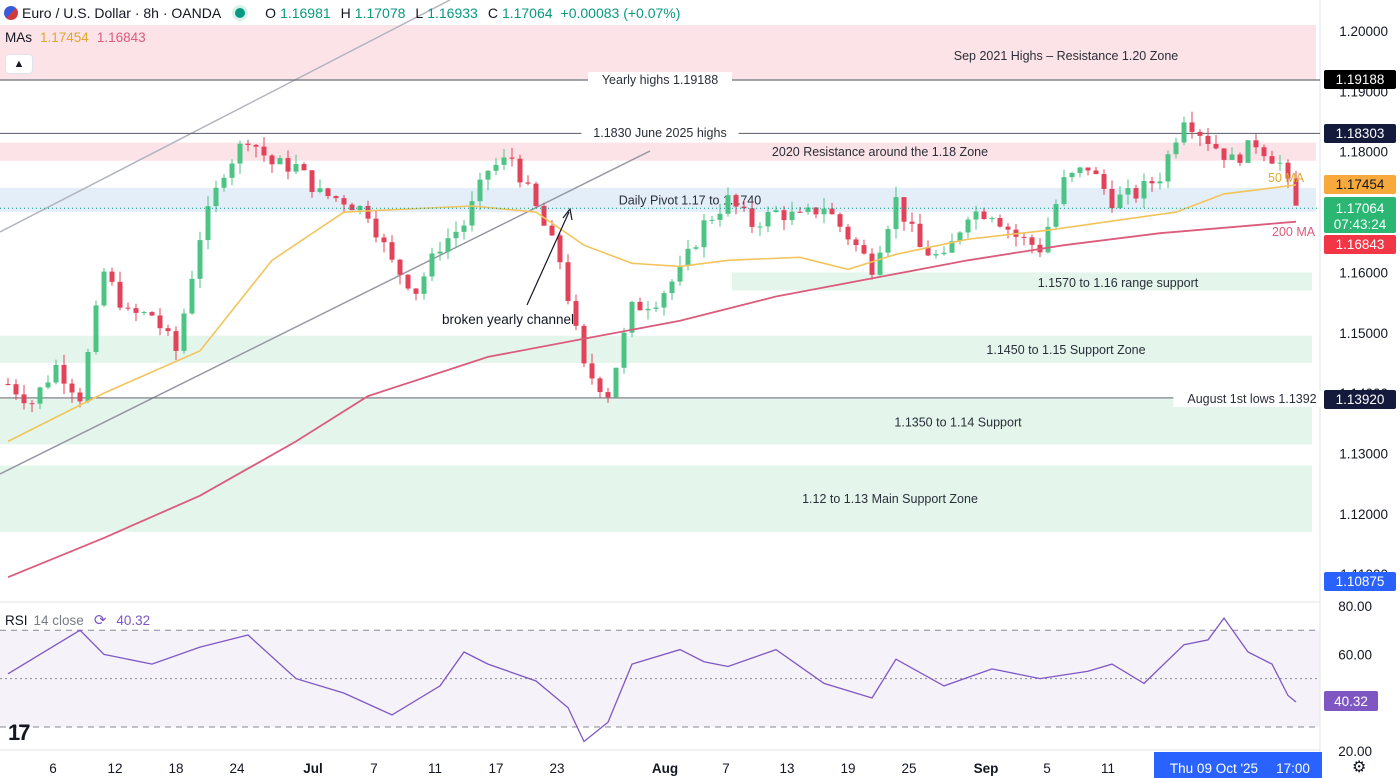 The image size is (1400, 778). I want to click on symbol-title: Euro / U.S. Dollar · 8h · OANDA, so click(122, 13).